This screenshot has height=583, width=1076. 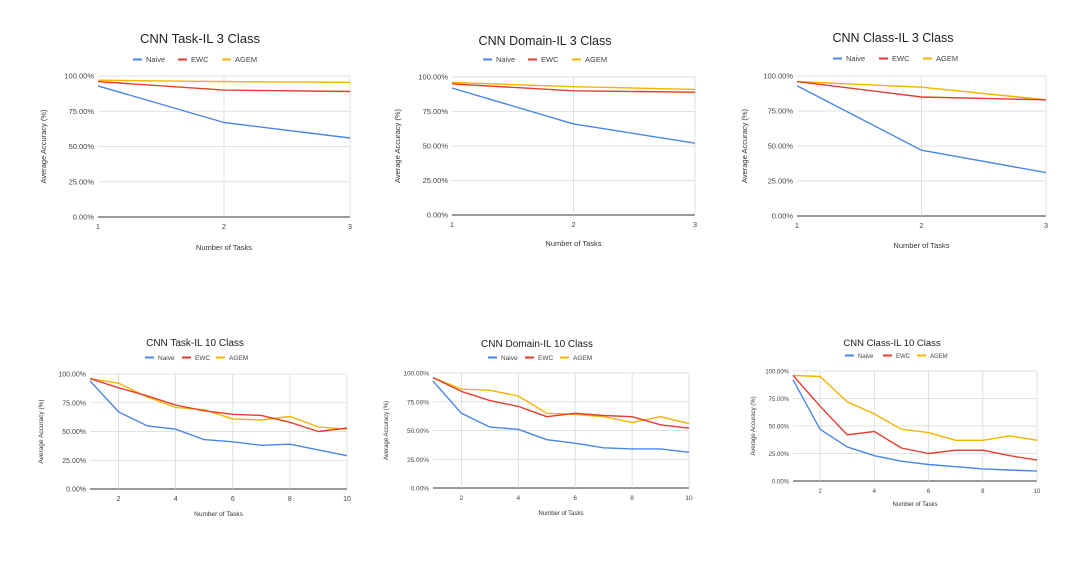 I want to click on chart-title: CNN Class-IL 3 Class, so click(x=892, y=38).